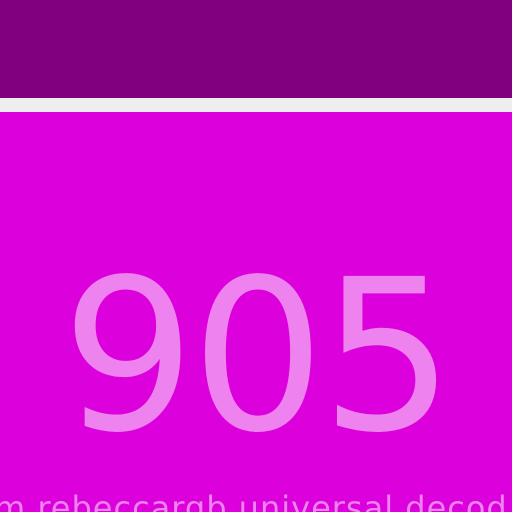 This screenshot has width=512, height=512. Describe the element at coordinates (254, 500) in the screenshot. I see `caption-text: m rebeccargb universal decod` at that location.